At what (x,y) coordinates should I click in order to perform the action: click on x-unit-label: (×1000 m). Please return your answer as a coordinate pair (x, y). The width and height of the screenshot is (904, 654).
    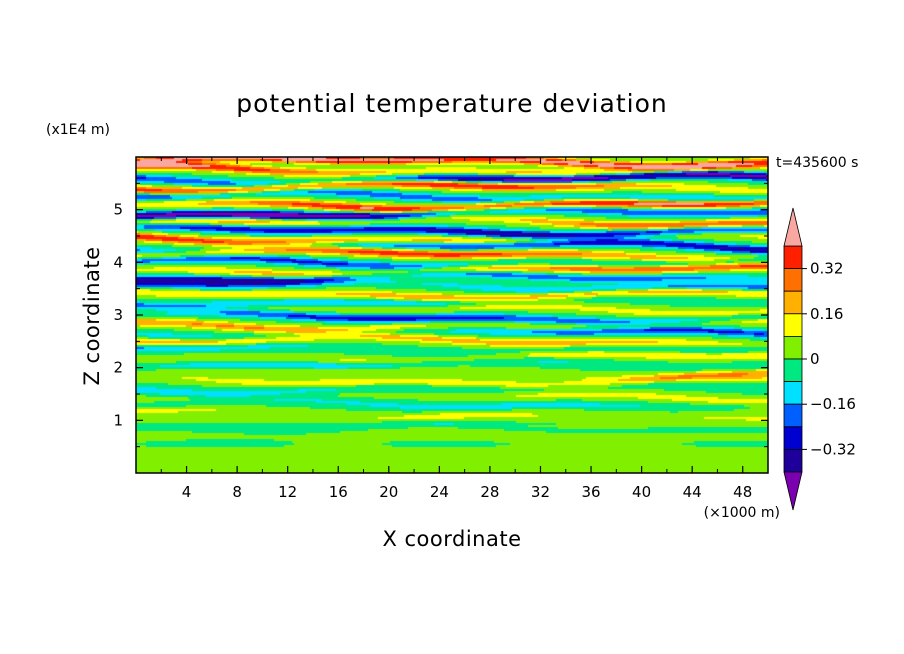
    Looking at the image, I should click on (742, 513).